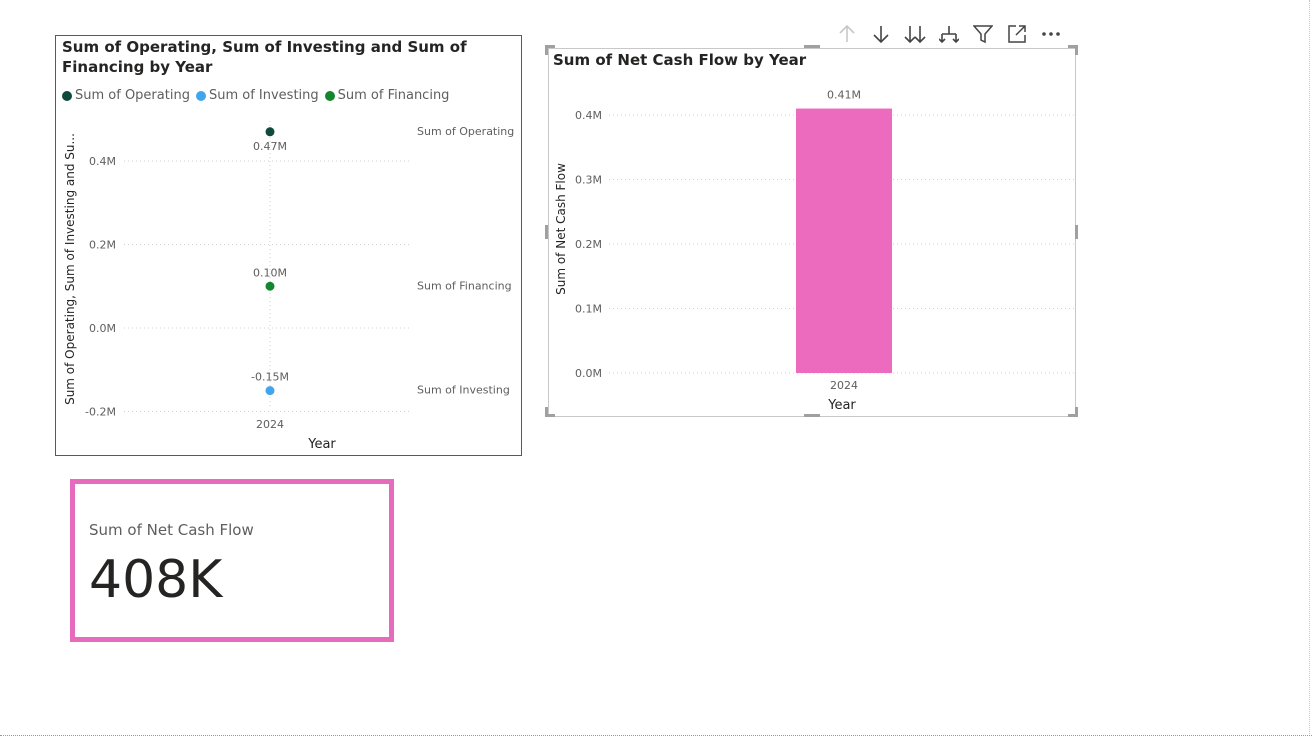 This screenshot has width=1312, height=737. Describe the element at coordinates (844, 241) in the screenshot. I see `bar` at that location.